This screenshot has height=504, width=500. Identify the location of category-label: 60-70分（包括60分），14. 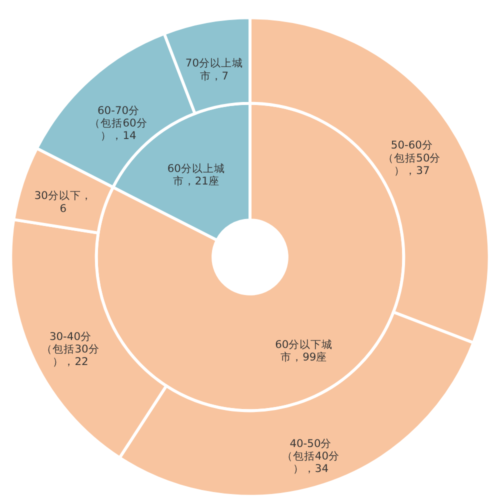
(119, 123).